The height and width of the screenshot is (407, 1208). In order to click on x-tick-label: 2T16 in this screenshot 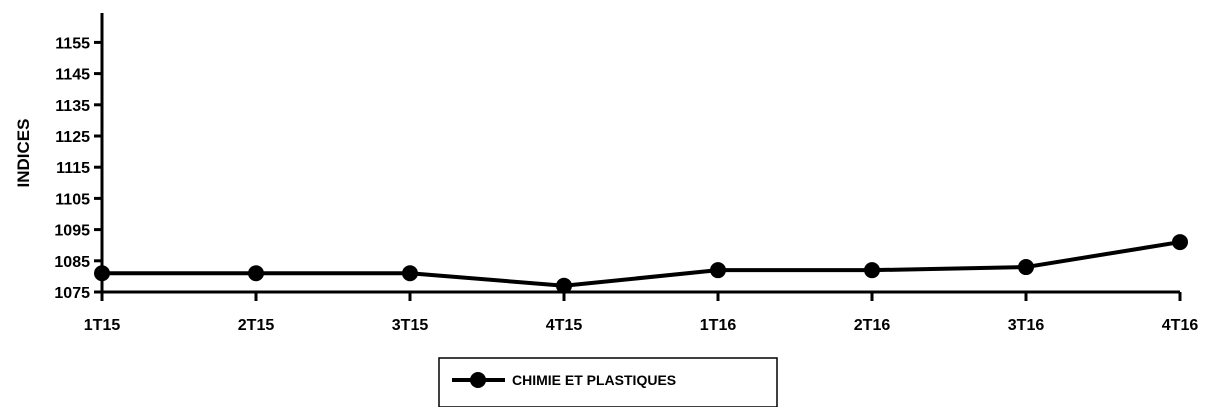, I will do `click(872, 325)`.